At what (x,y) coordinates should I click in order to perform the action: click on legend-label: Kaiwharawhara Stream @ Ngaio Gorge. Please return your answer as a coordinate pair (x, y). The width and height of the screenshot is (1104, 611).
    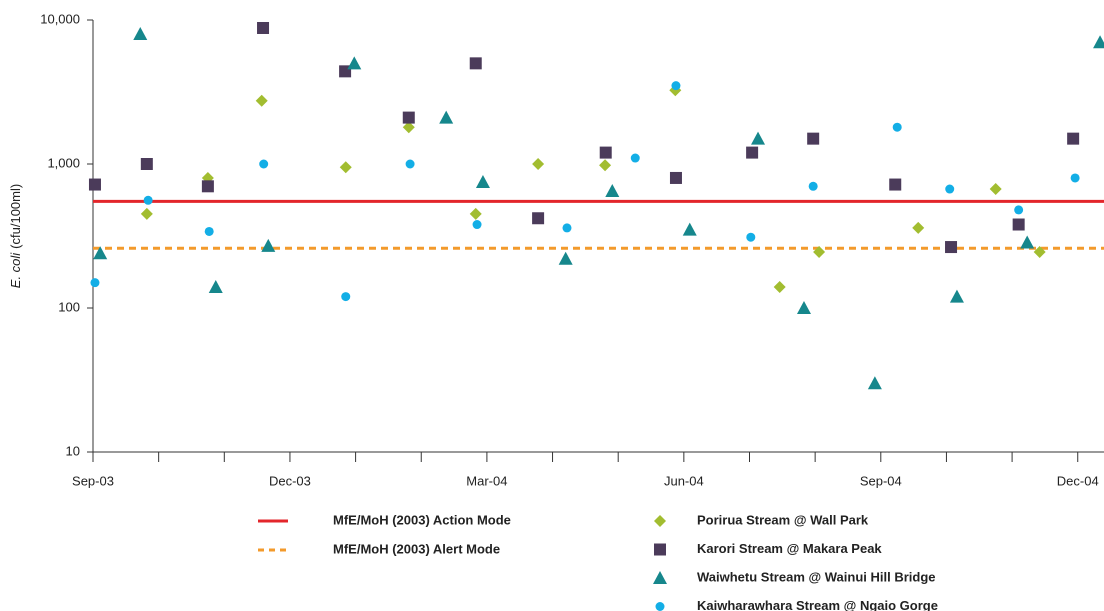
    Looking at the image, I should click on (817, 604).